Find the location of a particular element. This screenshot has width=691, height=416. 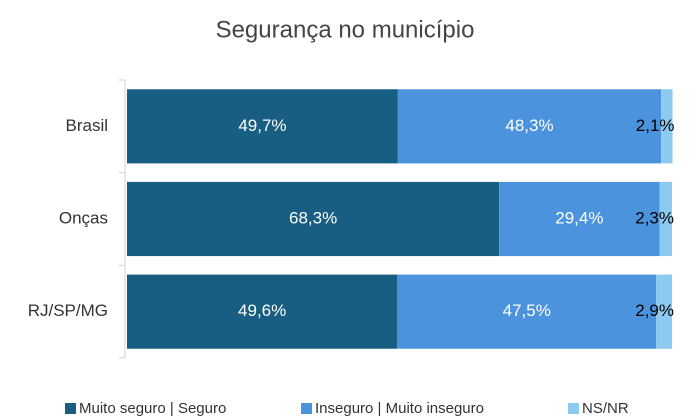

value-label: 29,4% is located at coordinates (579, 217).